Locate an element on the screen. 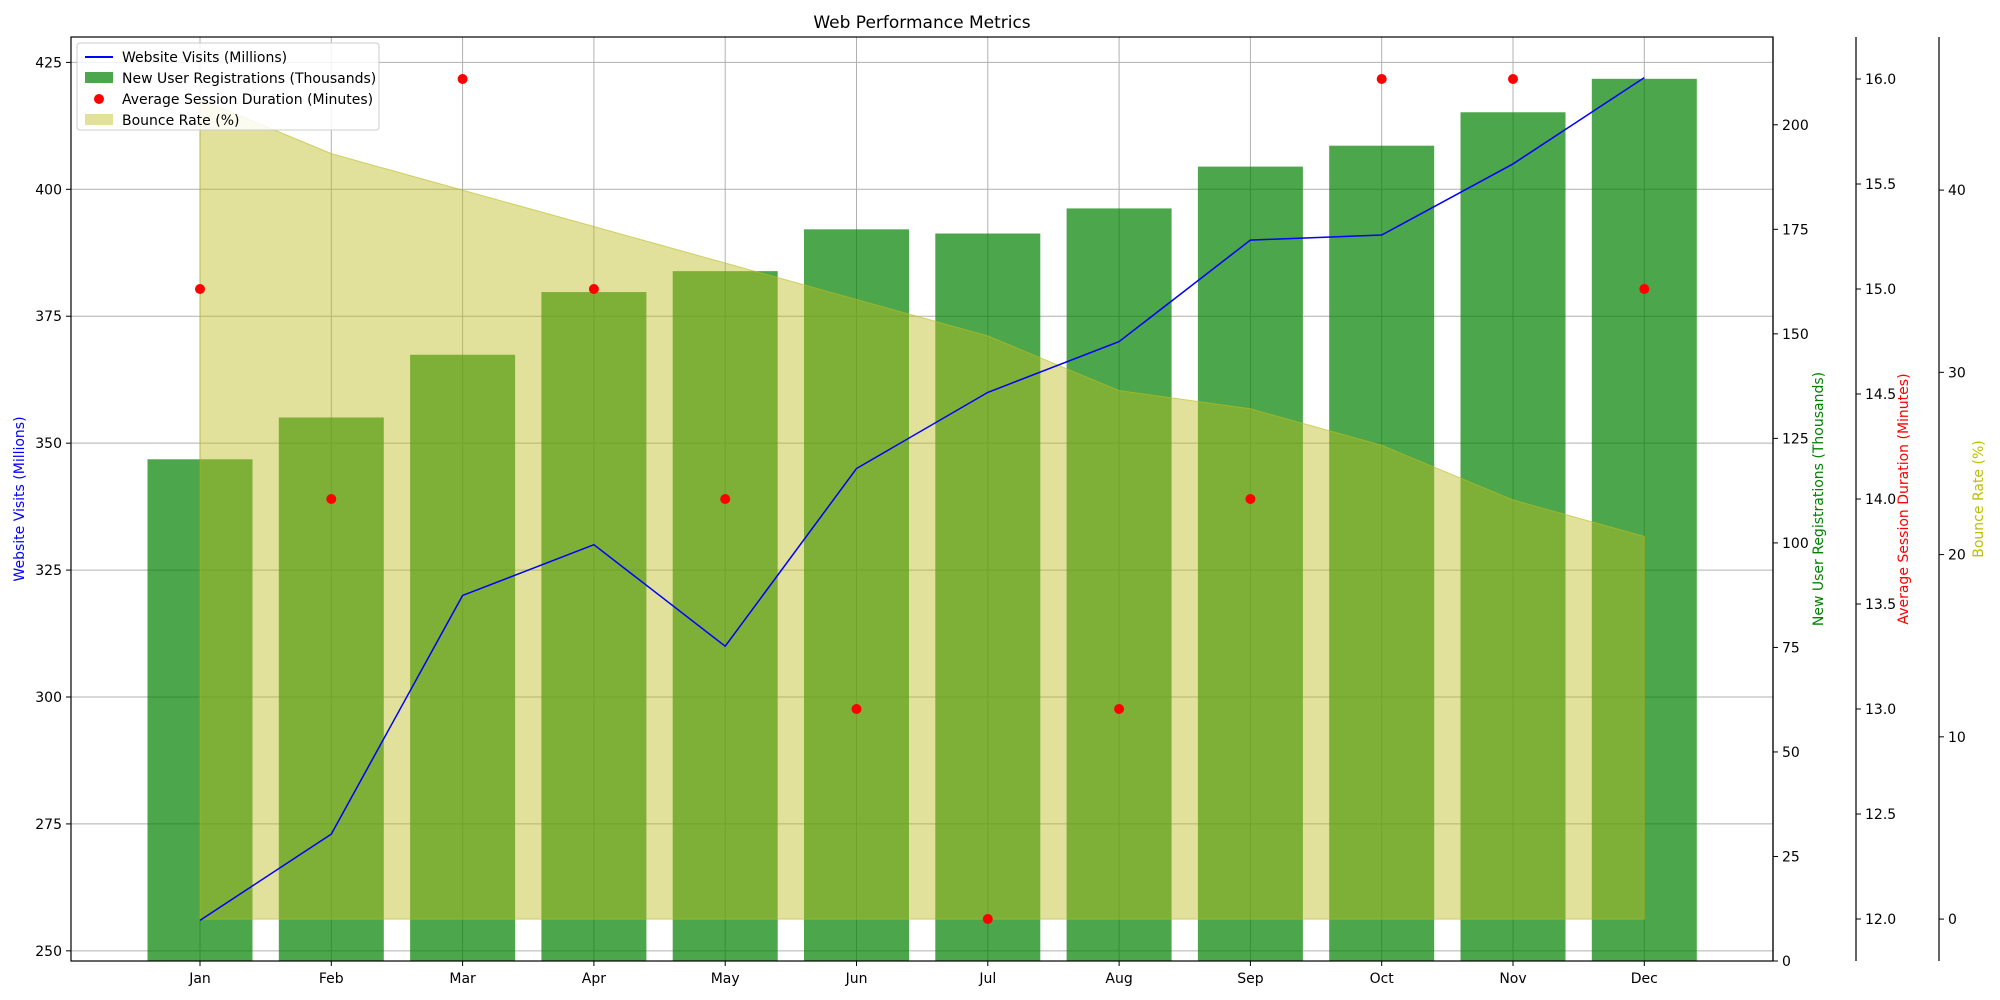  left-tick-label: 250 is located at coordinates (48, 952).